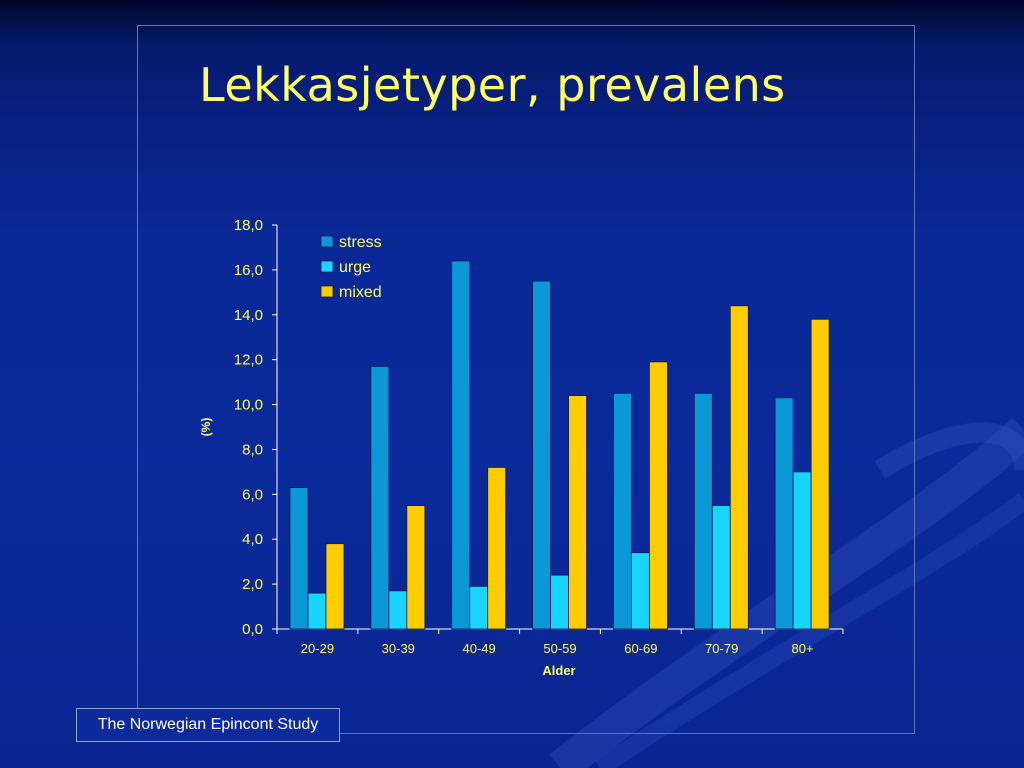 The image size is (1024, 768). I want to click on x-axis-label: Alder, so click(558, 670).